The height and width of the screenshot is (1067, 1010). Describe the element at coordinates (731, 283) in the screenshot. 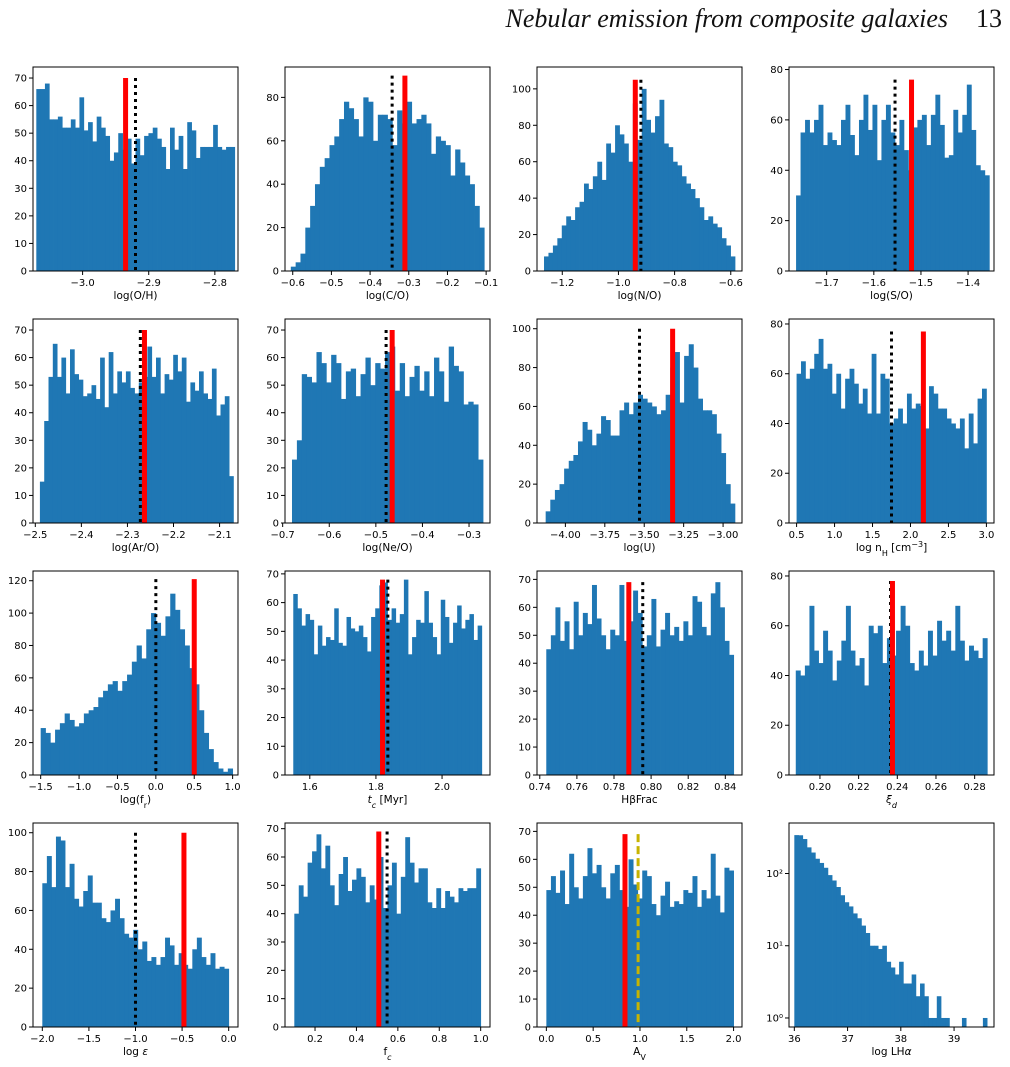

I see `x-tick-label: −0.6` at that location.